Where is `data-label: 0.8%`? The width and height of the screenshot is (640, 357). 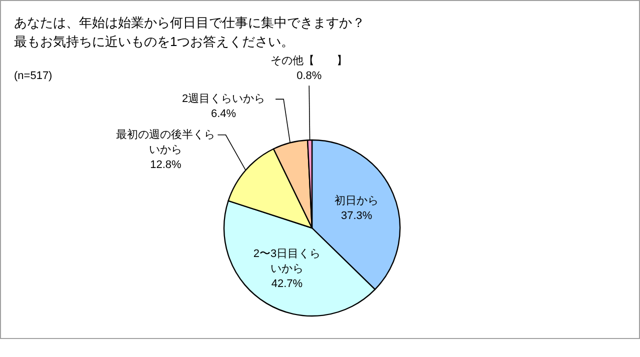 data-label: 0.8% is located at coordinates (309, 76).